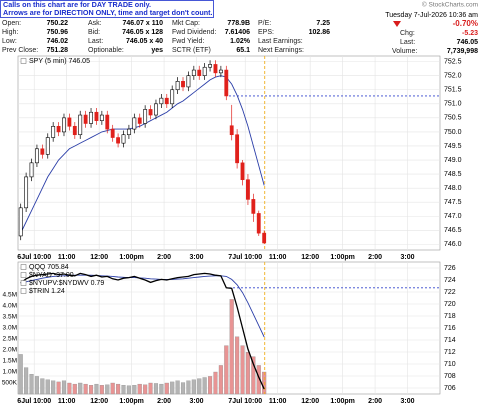  Describe the element at coordinates (94, 32) in the screenshot. I see `quote-label: Bid:` at that location.